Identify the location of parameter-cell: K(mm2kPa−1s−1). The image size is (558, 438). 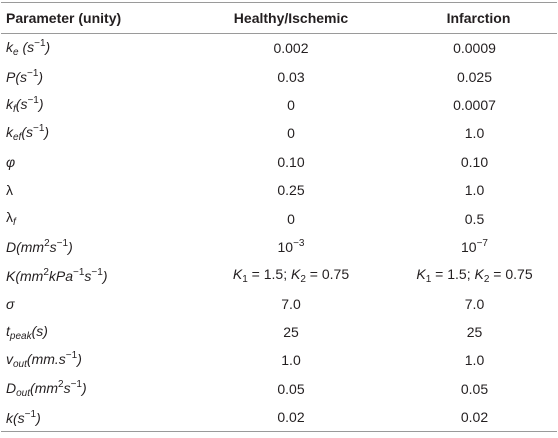
(101, 275).